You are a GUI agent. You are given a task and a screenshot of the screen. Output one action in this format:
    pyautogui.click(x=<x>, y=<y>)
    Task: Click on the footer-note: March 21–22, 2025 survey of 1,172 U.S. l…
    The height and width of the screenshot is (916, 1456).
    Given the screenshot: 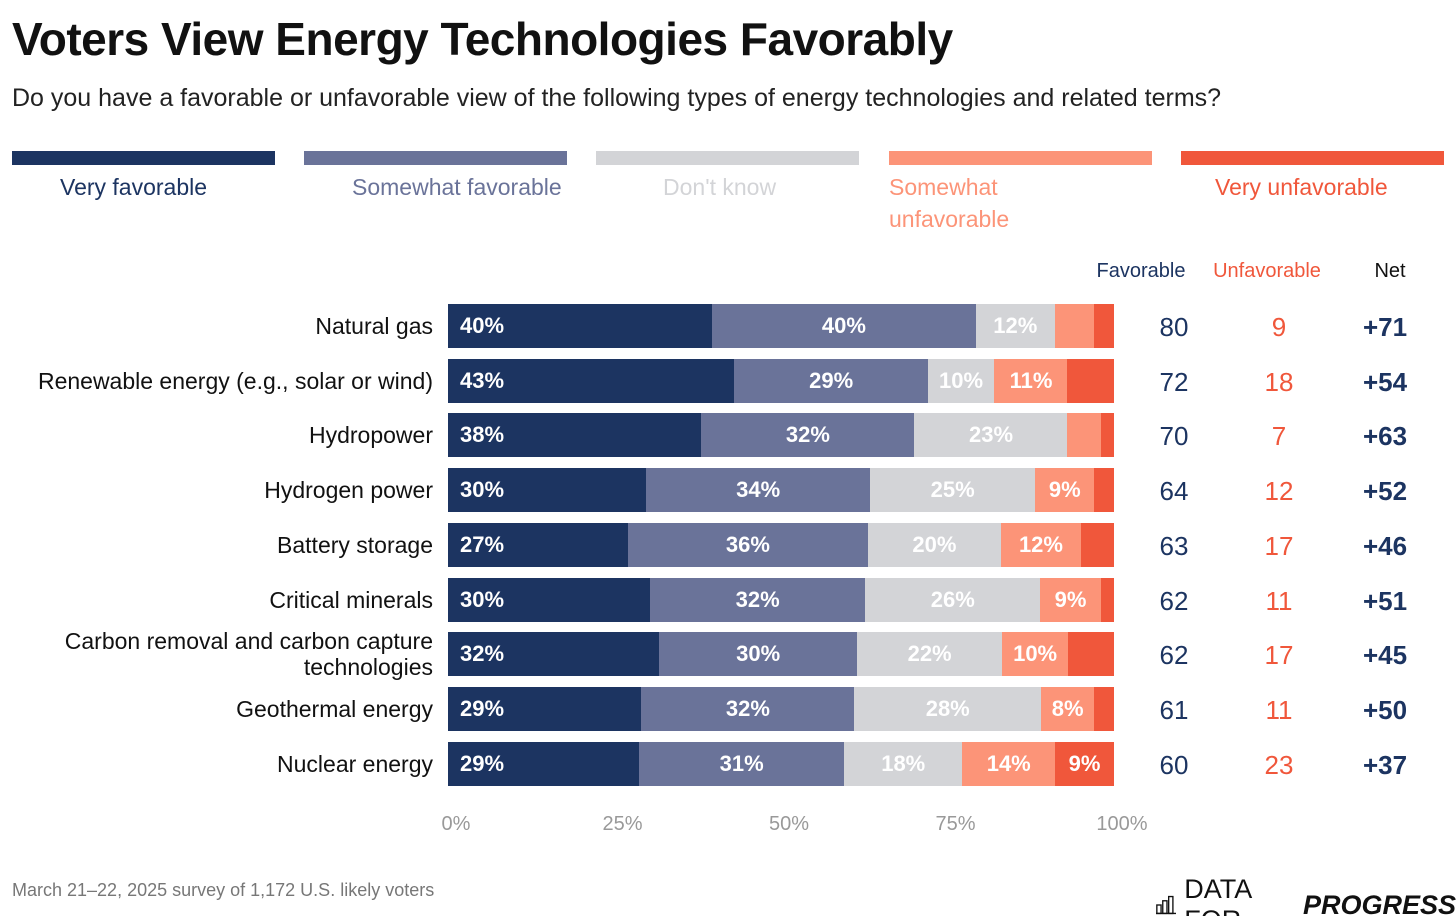 What is the action you would take?
    pyautogui.click(x=223, y=890)
    